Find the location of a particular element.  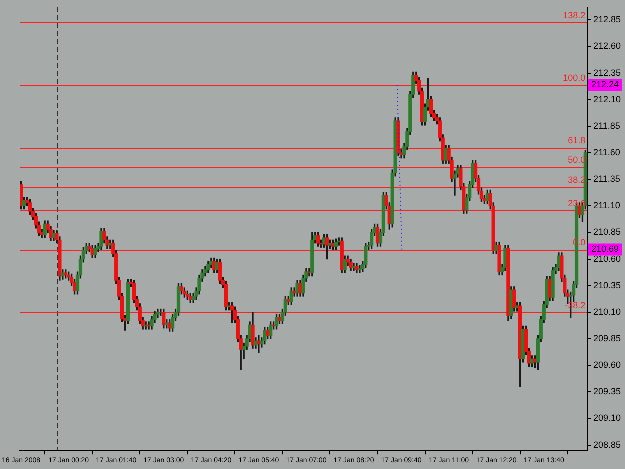

y-tick-label: 212.60 is located at coordinates (607, 46).